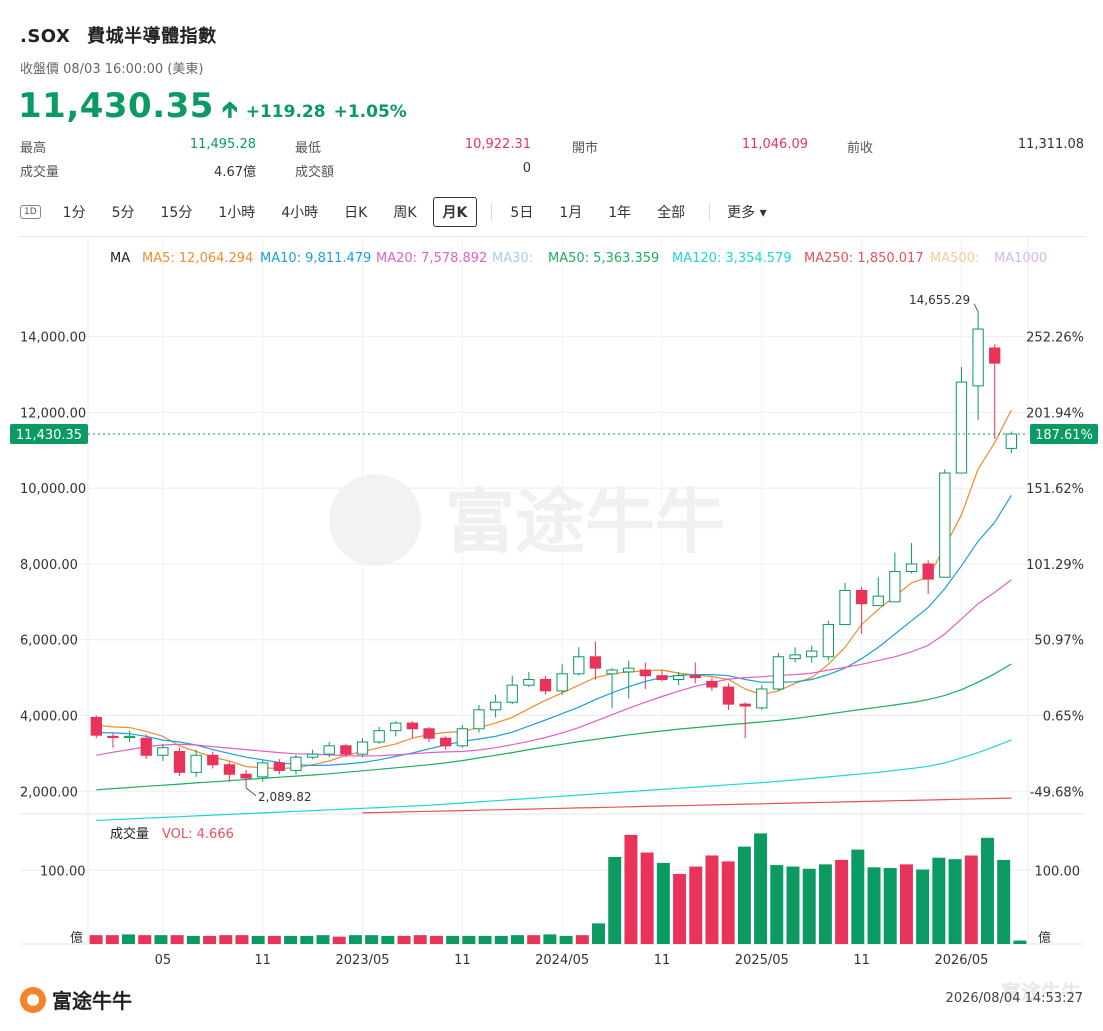 Image resolution: width=1103 pixels, height=1031 pixels. I want to click on tab-7: 月K, so click(455, 212).